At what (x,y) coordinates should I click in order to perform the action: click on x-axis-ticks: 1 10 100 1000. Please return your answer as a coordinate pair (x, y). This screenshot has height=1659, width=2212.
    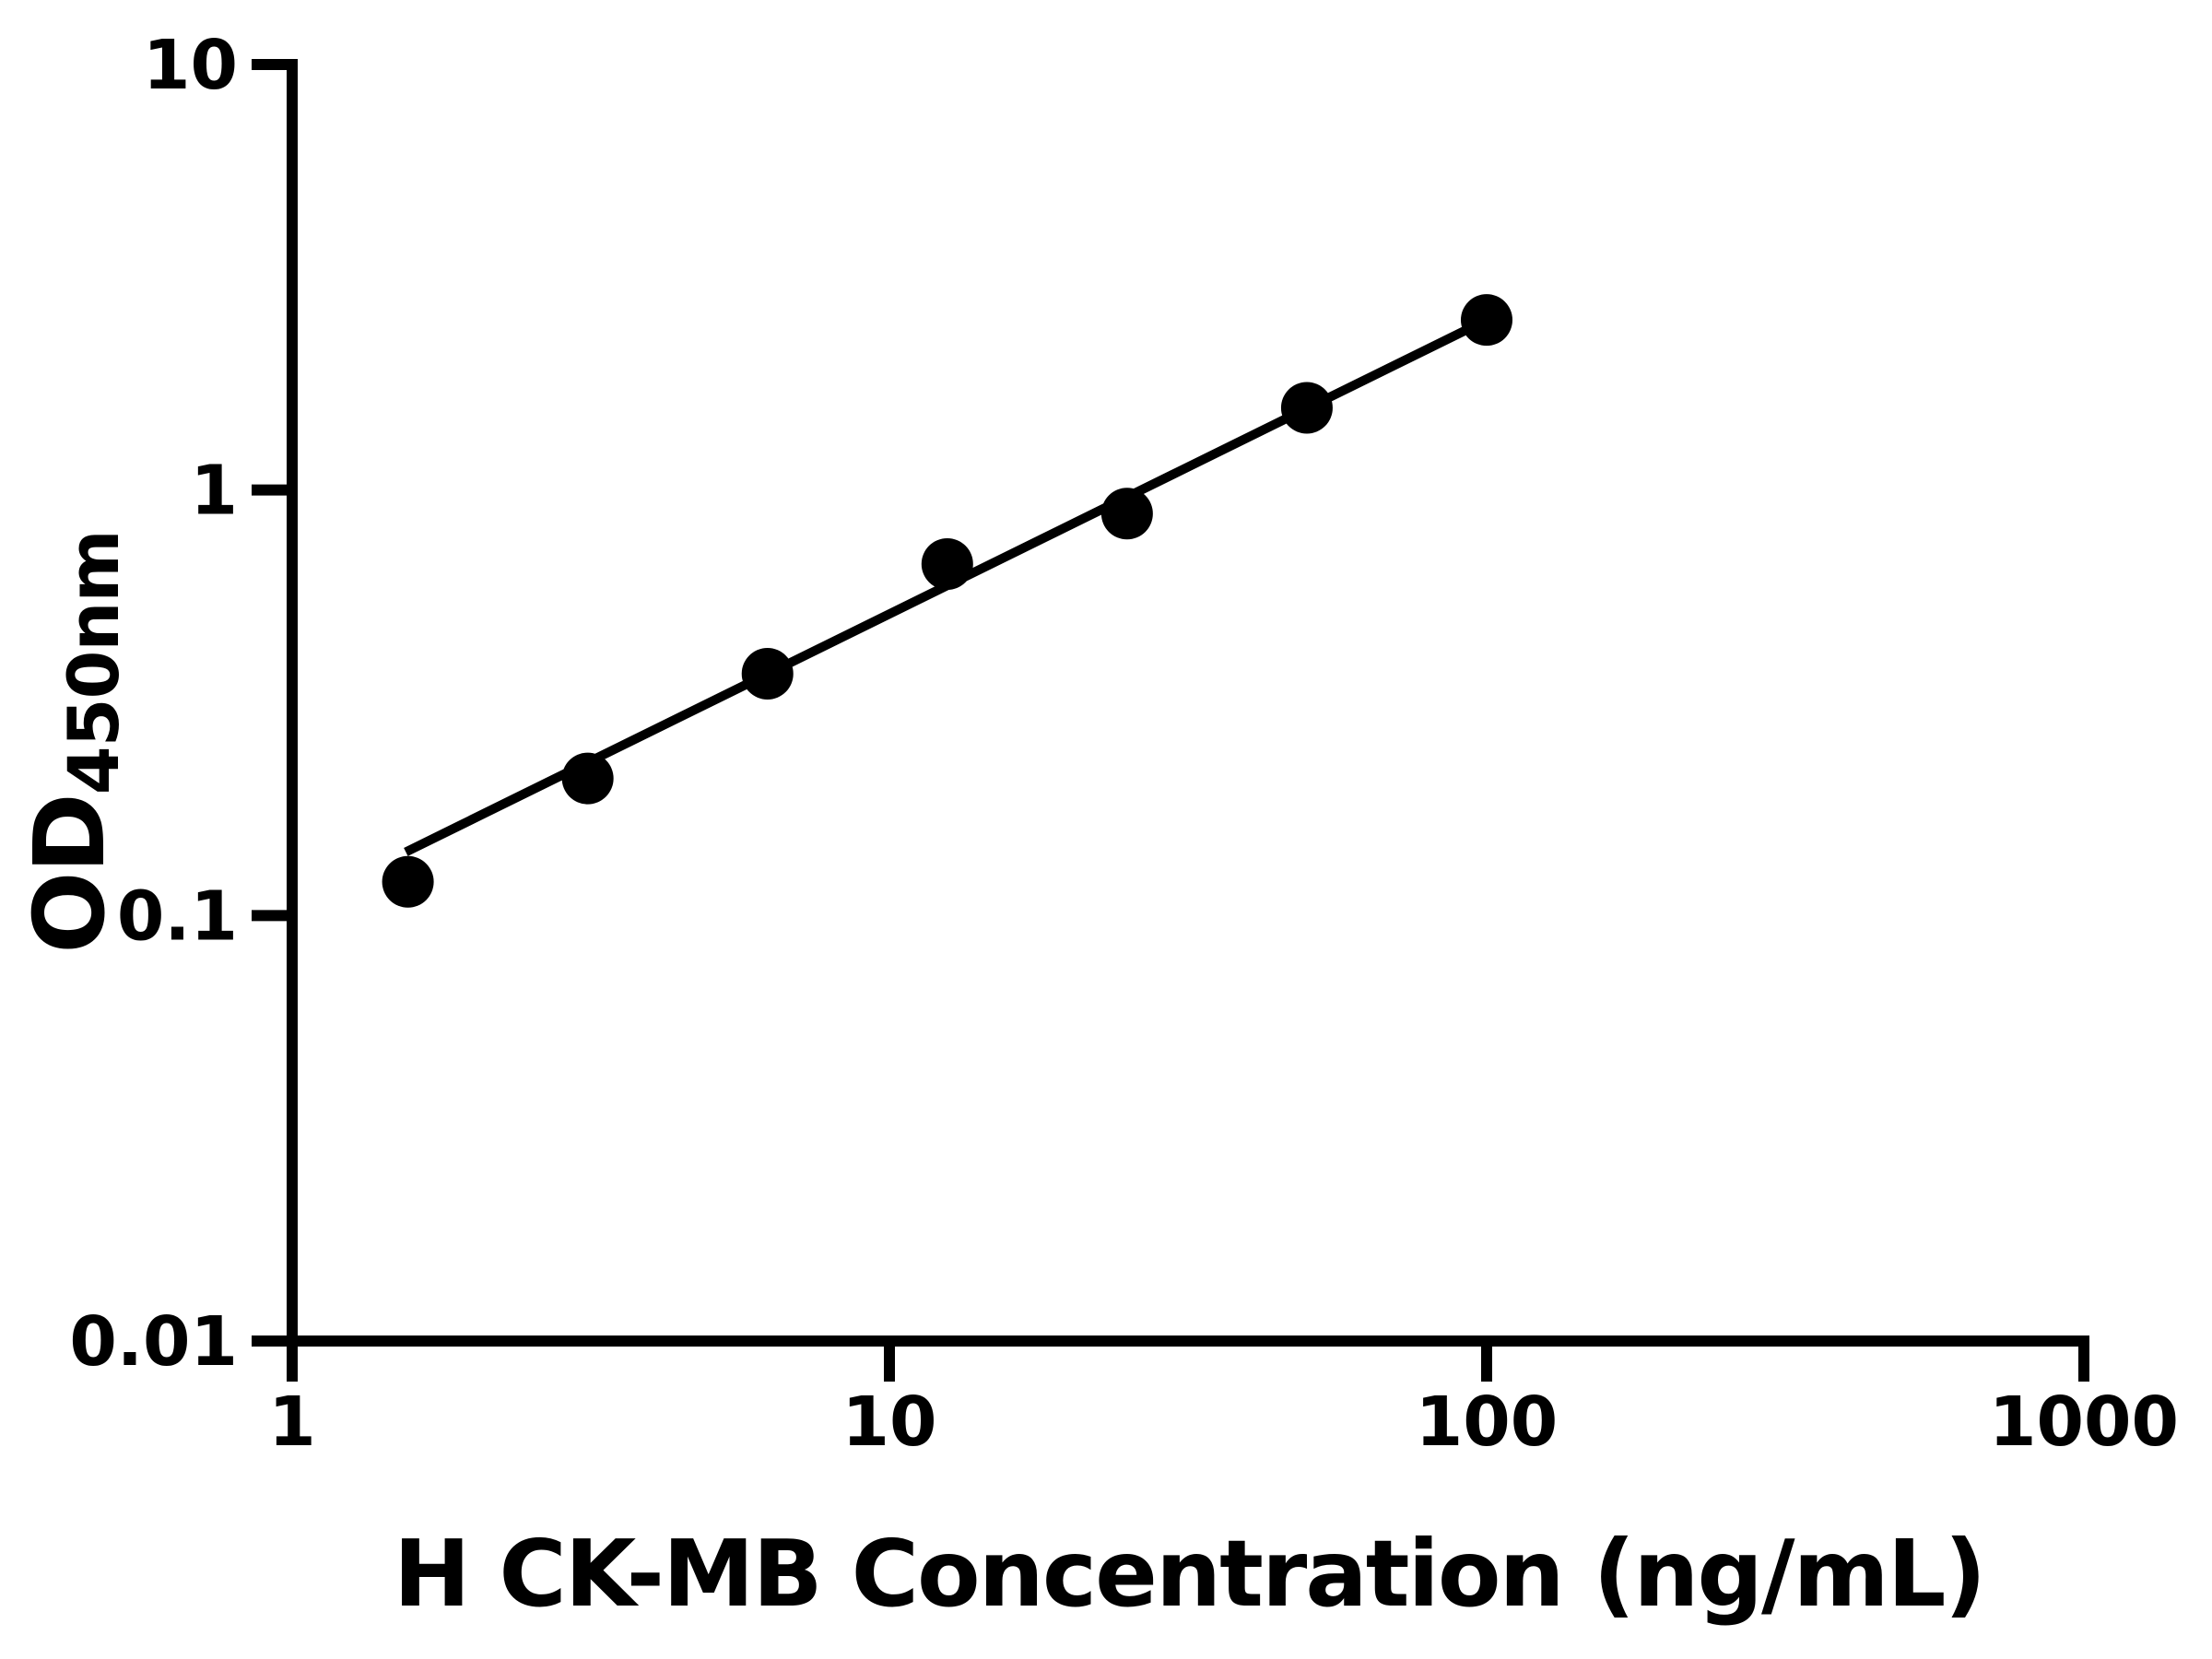
    Looking at the image, I should click on (1223, 1401).